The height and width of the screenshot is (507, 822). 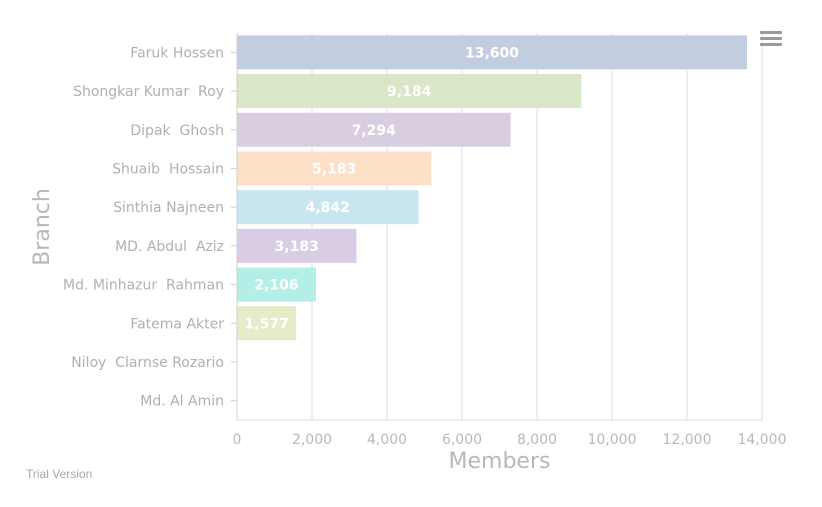 What do you see at coordinates (237, 440) in the screenshot?
I see `x-tick-label: 0` at bounding box center [237, 440].